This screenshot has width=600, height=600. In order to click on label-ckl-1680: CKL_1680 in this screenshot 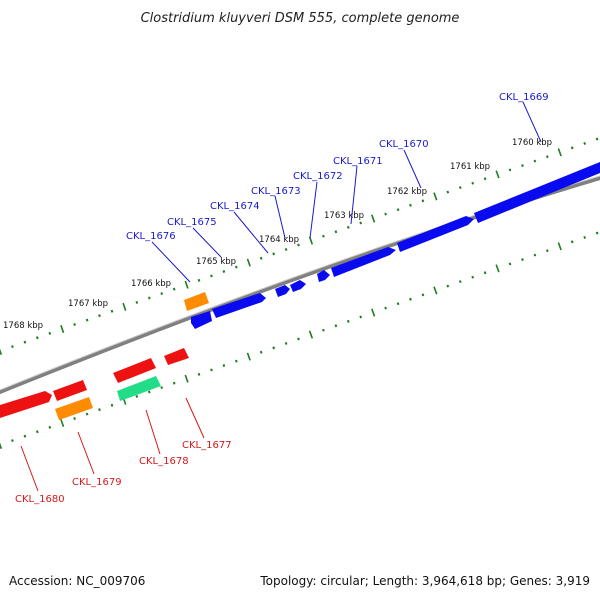, I will do `click(40, 499)`.